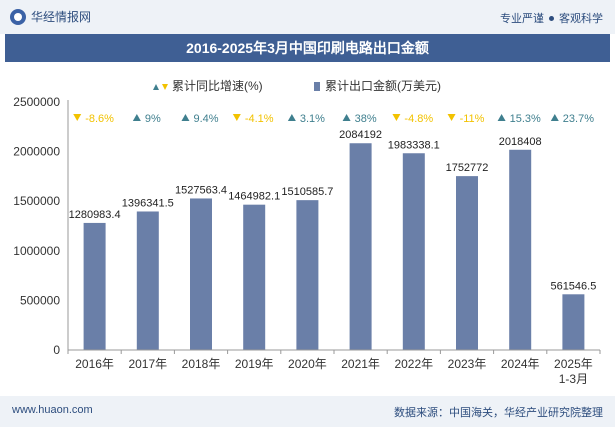 This screenshot has width=615, height=427. What do you see at coordinates (573, 286) in the screenshot?
I see `bar-value-label: 561546.5` at bounding box center [573, 286].